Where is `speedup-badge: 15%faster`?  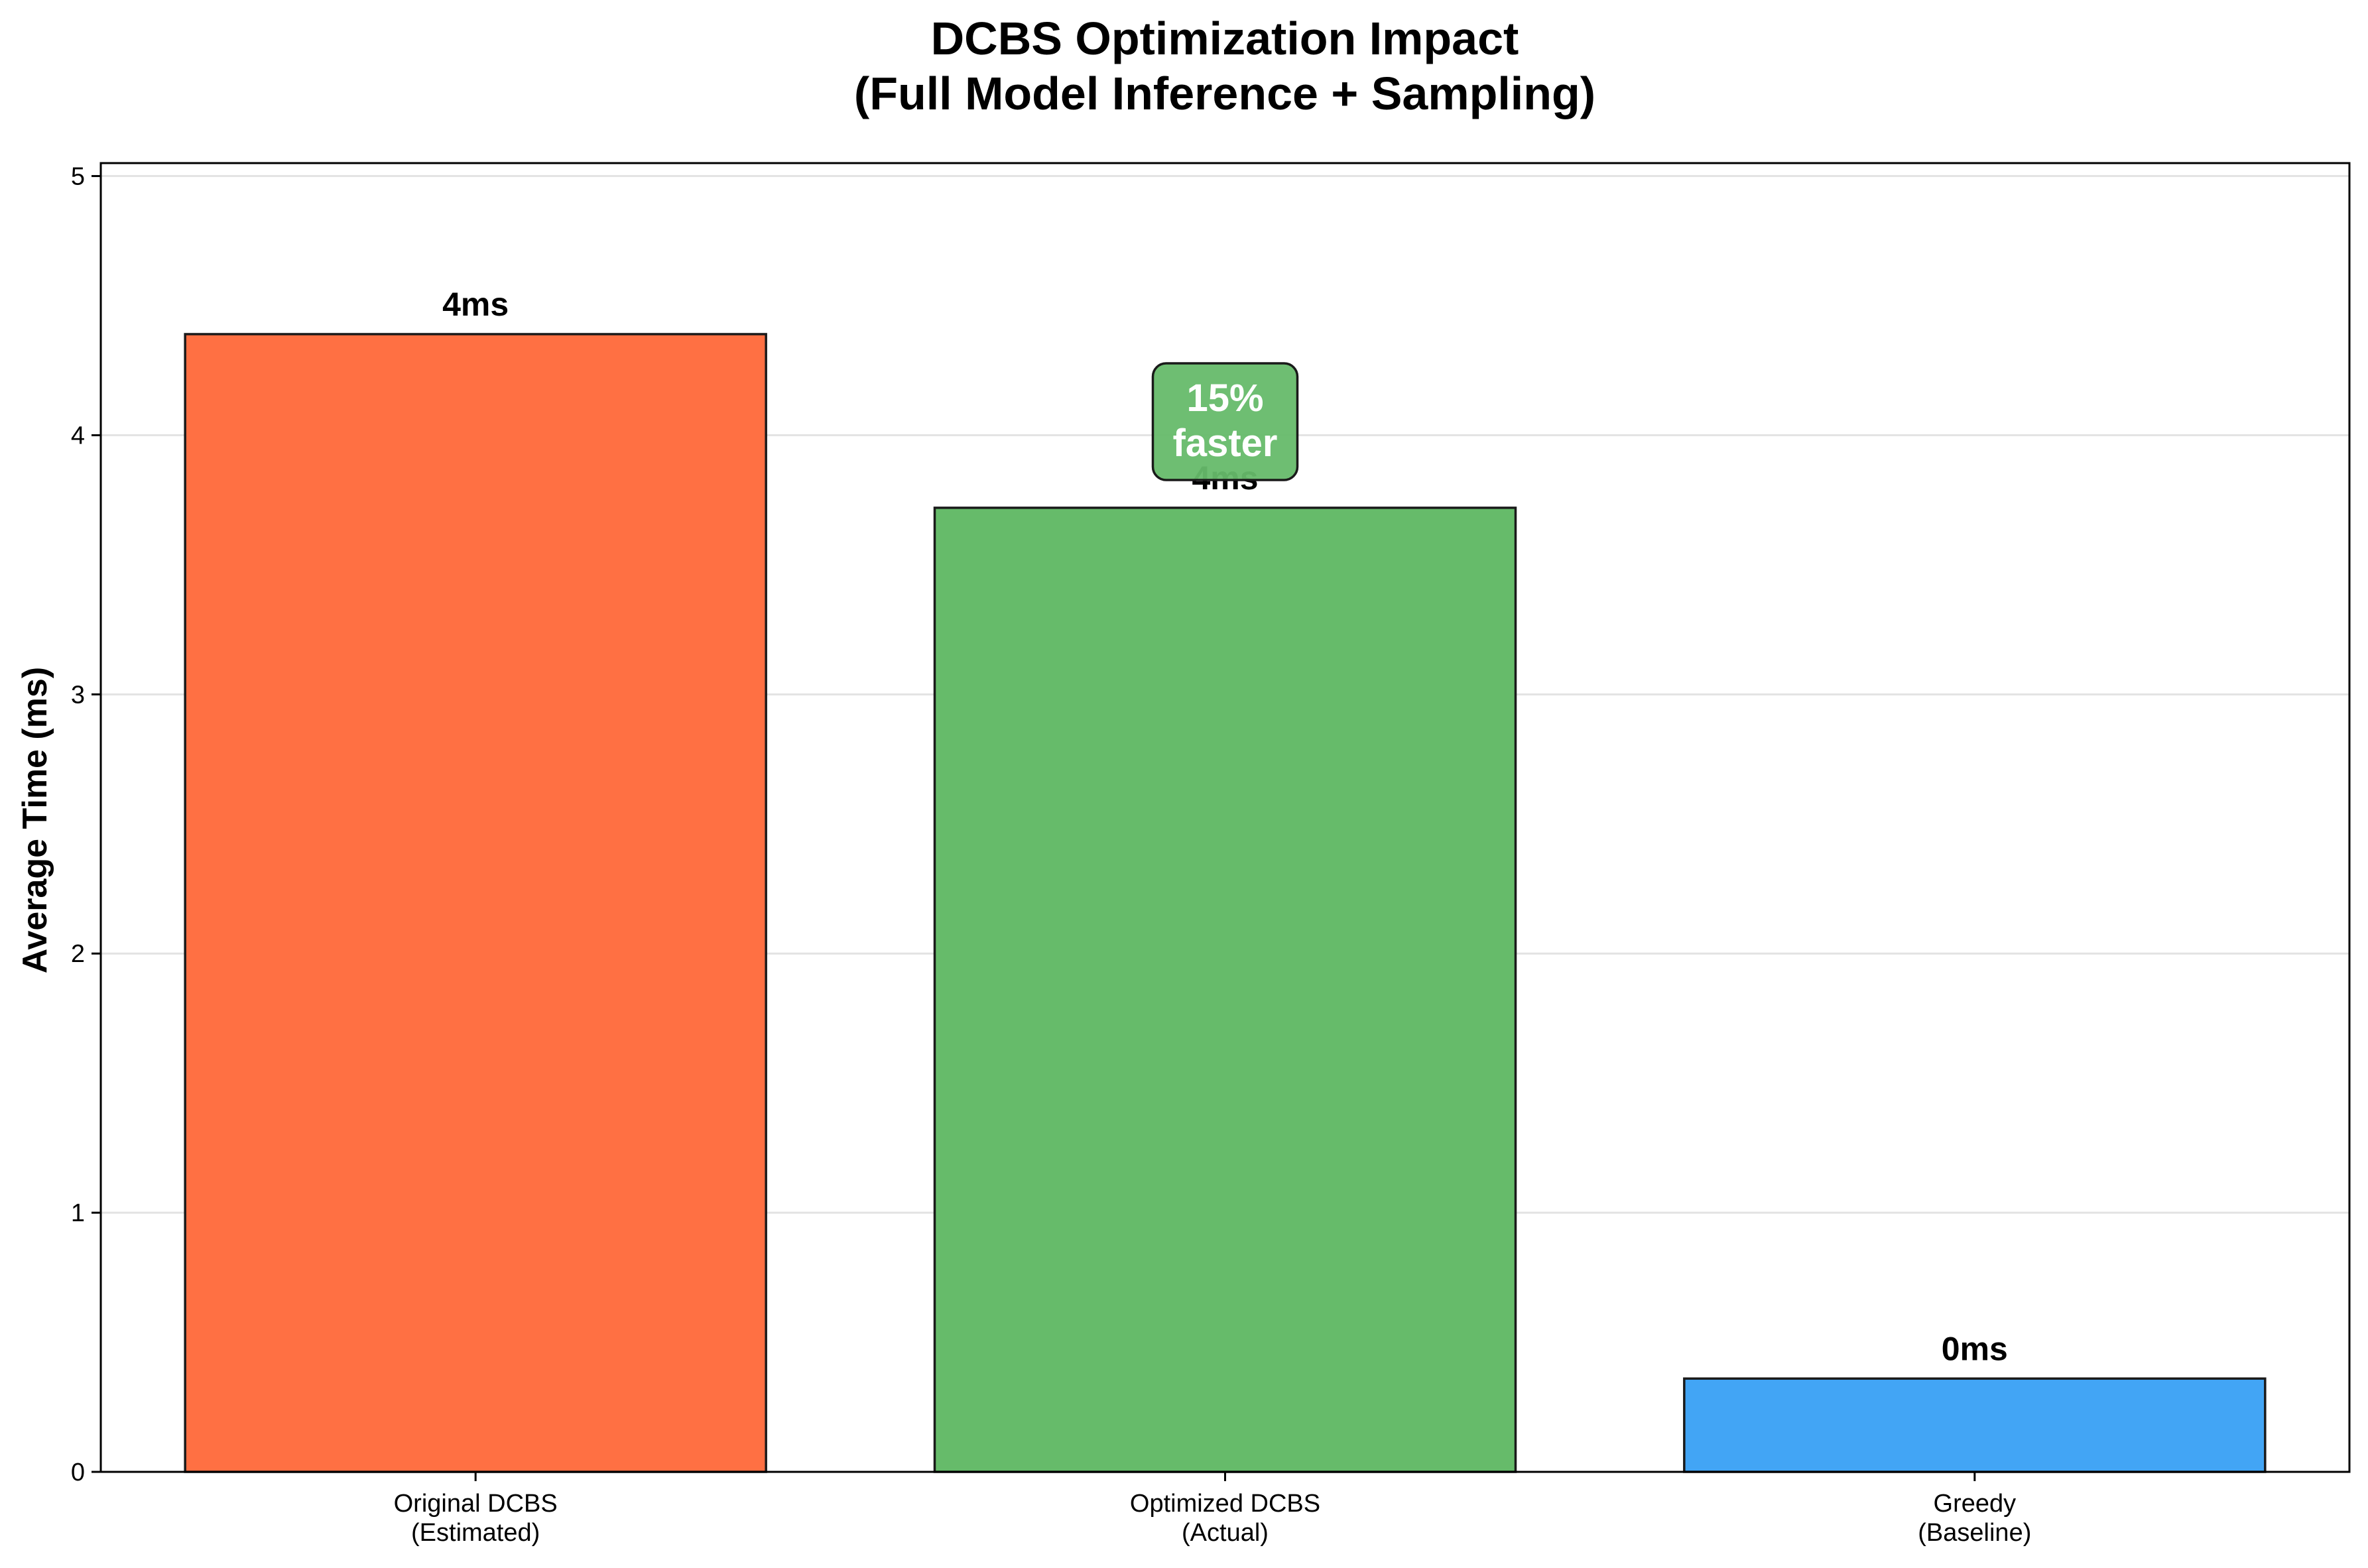 speedup-badge: 15%faster is located at coordinates (1225, 421).